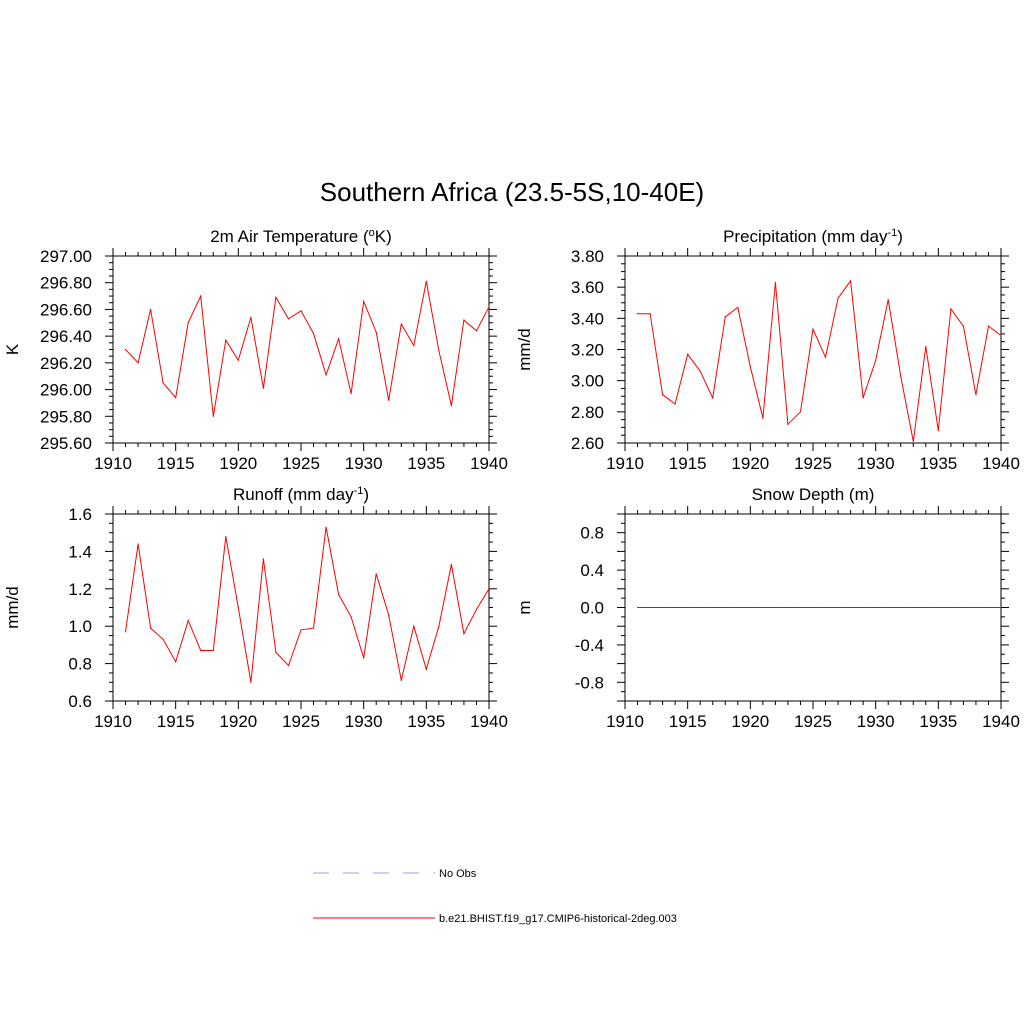 This screenshot has width=1024, height=1024. I want to click on x-tick-label: 1910, so click(625, 721).